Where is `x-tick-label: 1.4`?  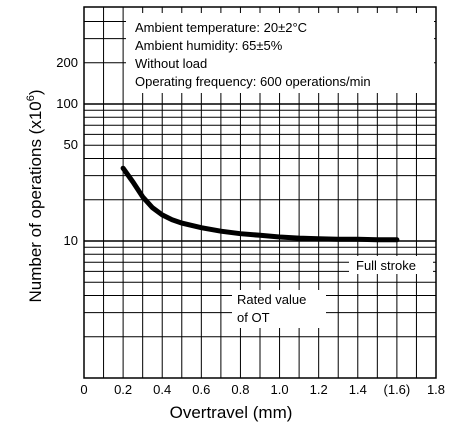 x-tick-label: 1.4 is located at coordinates (358, 389).